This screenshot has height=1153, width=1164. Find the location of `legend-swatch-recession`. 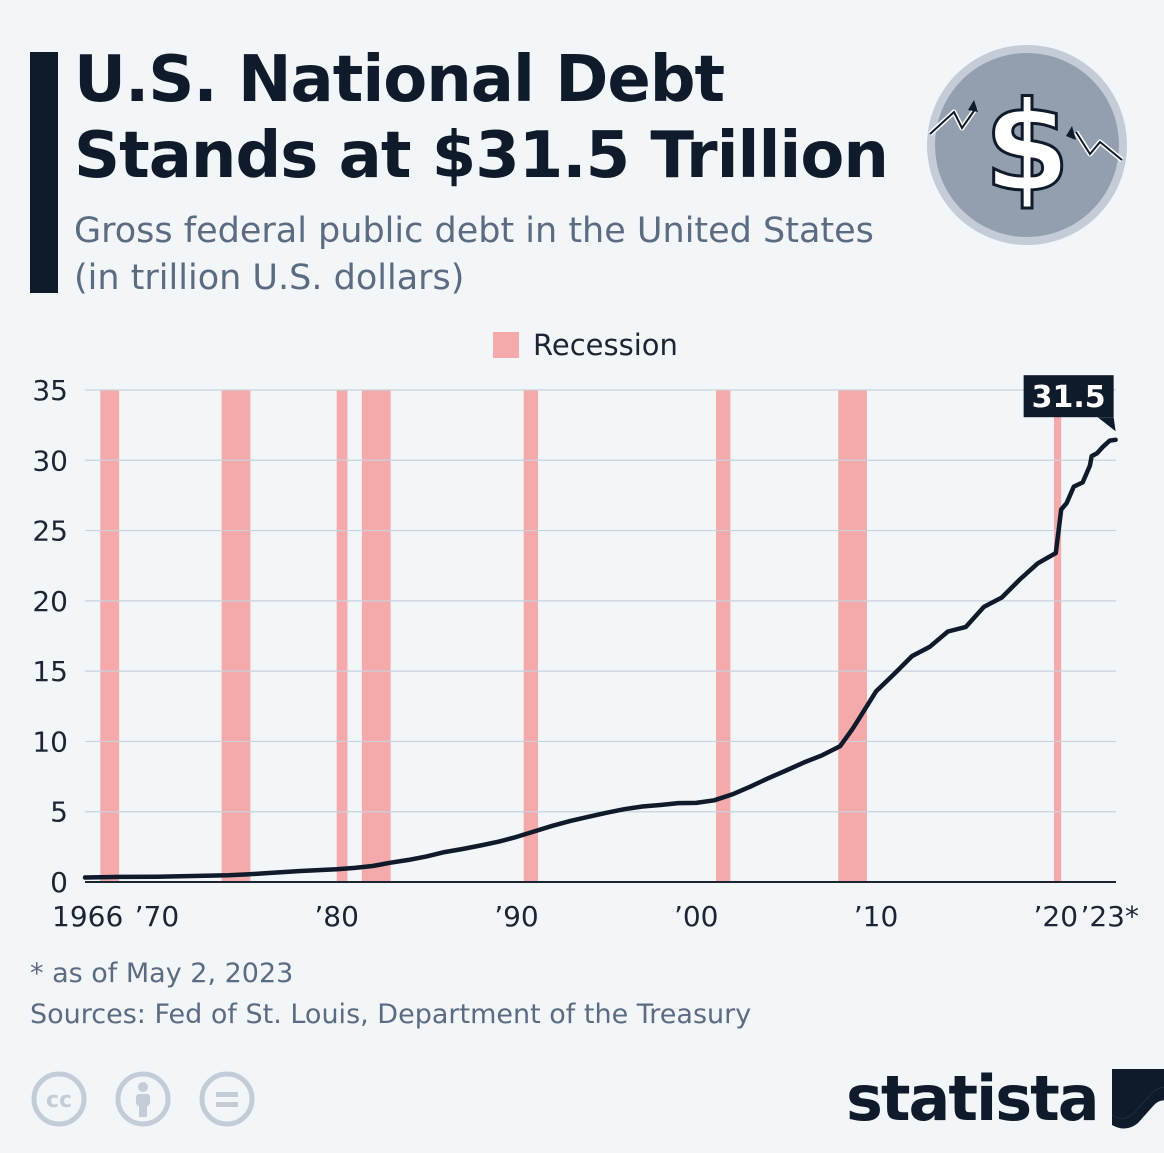

legend-swatch-recession is located at coordinates (506, 345).